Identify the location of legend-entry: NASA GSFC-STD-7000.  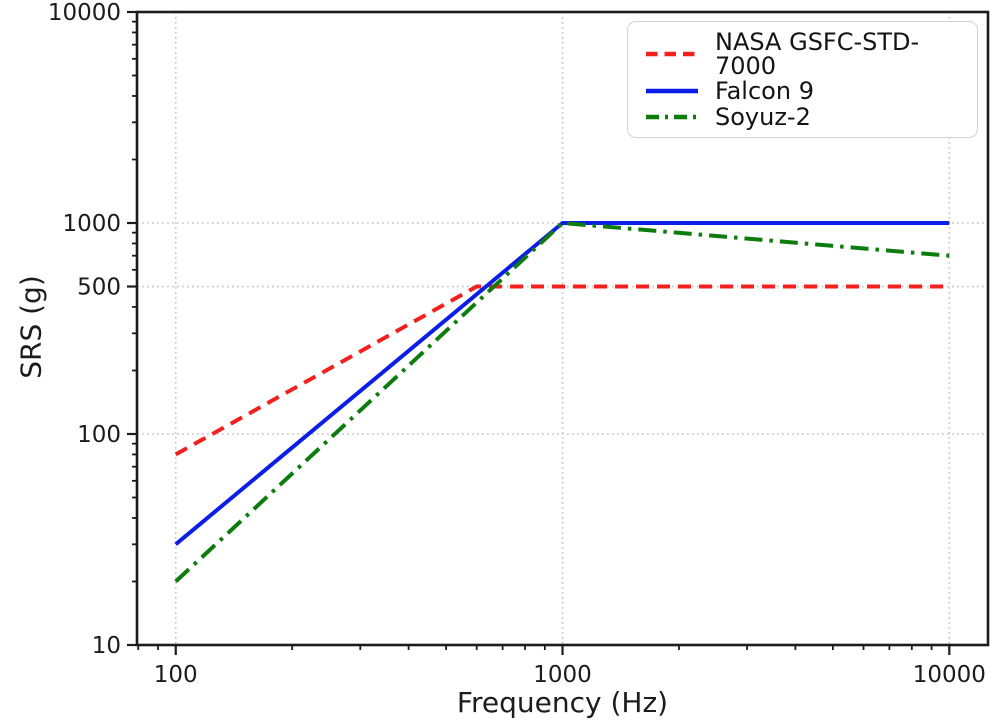
(811, 54).